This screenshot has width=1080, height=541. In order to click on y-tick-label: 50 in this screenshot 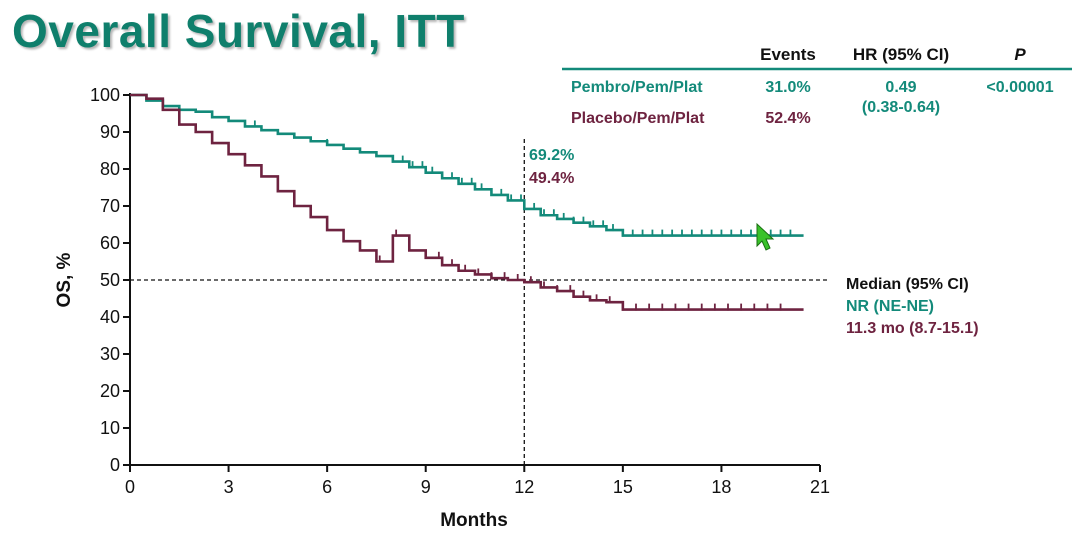, I will do `click(110, 280)`.